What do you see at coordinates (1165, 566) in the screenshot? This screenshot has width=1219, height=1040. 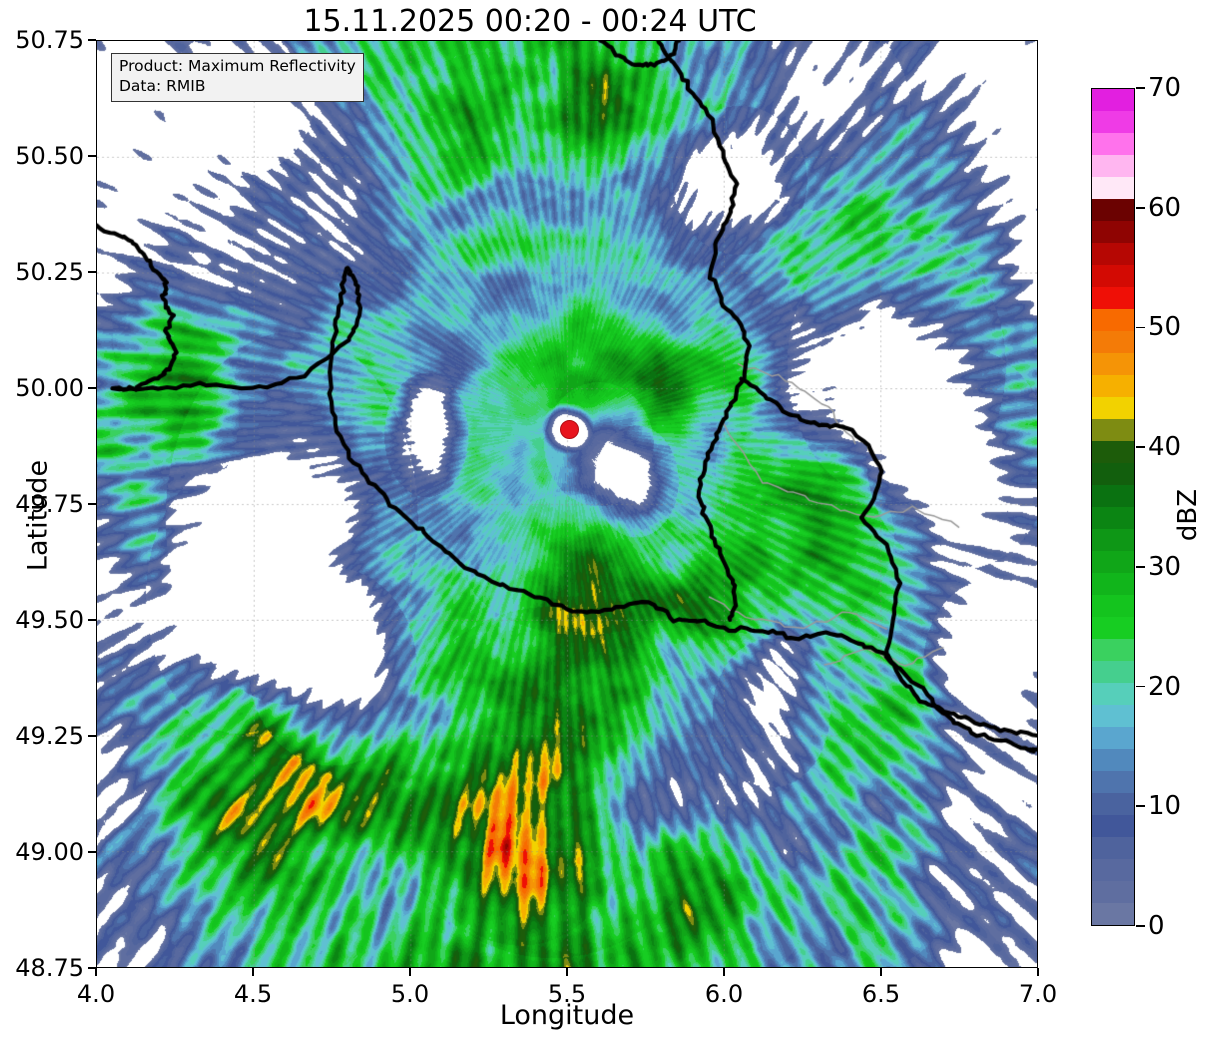 I see `colorbar-tick-label: 30` at bounding box center [1165, 566].